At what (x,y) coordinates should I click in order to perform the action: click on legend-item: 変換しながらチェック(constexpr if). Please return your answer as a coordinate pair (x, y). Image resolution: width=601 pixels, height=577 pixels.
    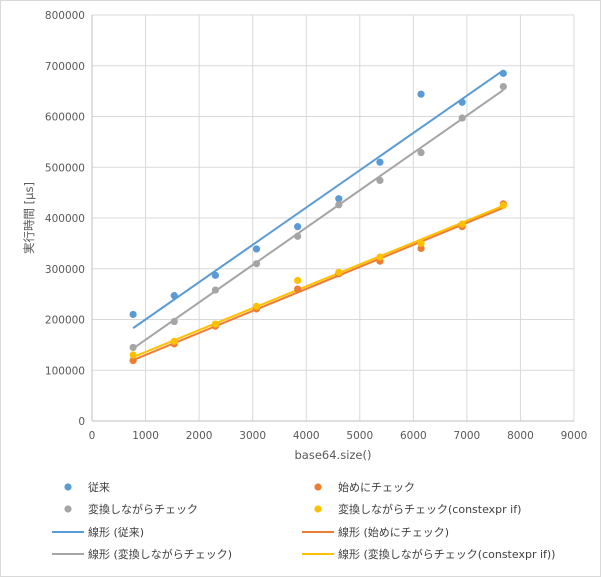
    Looking at the image, I should click on (417, 509).